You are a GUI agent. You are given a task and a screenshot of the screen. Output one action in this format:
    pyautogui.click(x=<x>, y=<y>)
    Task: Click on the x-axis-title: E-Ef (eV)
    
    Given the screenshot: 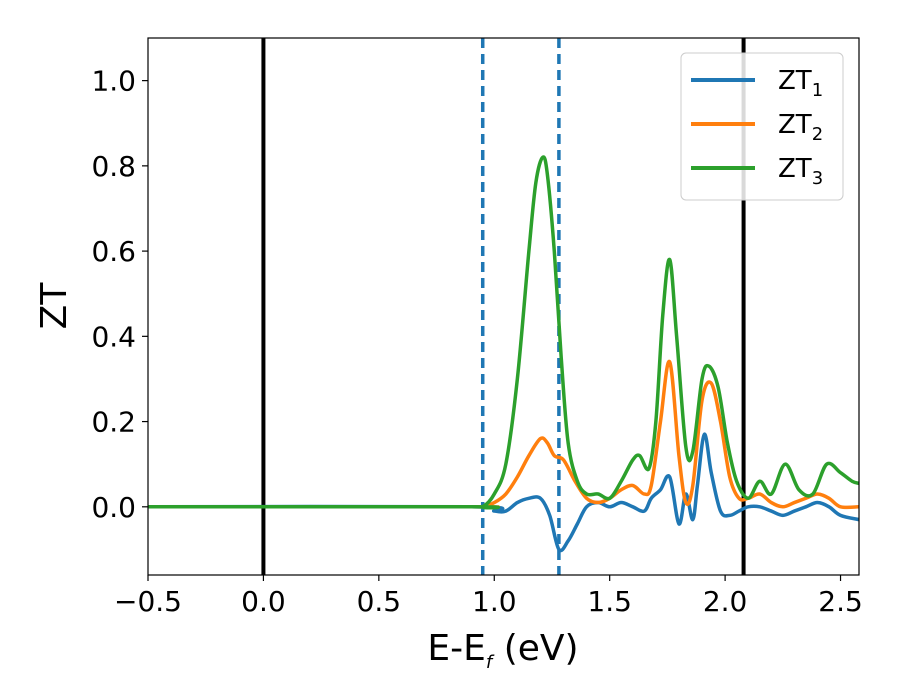 What is the action you would take?
    pyautogui.click(x=502, y=650)
    